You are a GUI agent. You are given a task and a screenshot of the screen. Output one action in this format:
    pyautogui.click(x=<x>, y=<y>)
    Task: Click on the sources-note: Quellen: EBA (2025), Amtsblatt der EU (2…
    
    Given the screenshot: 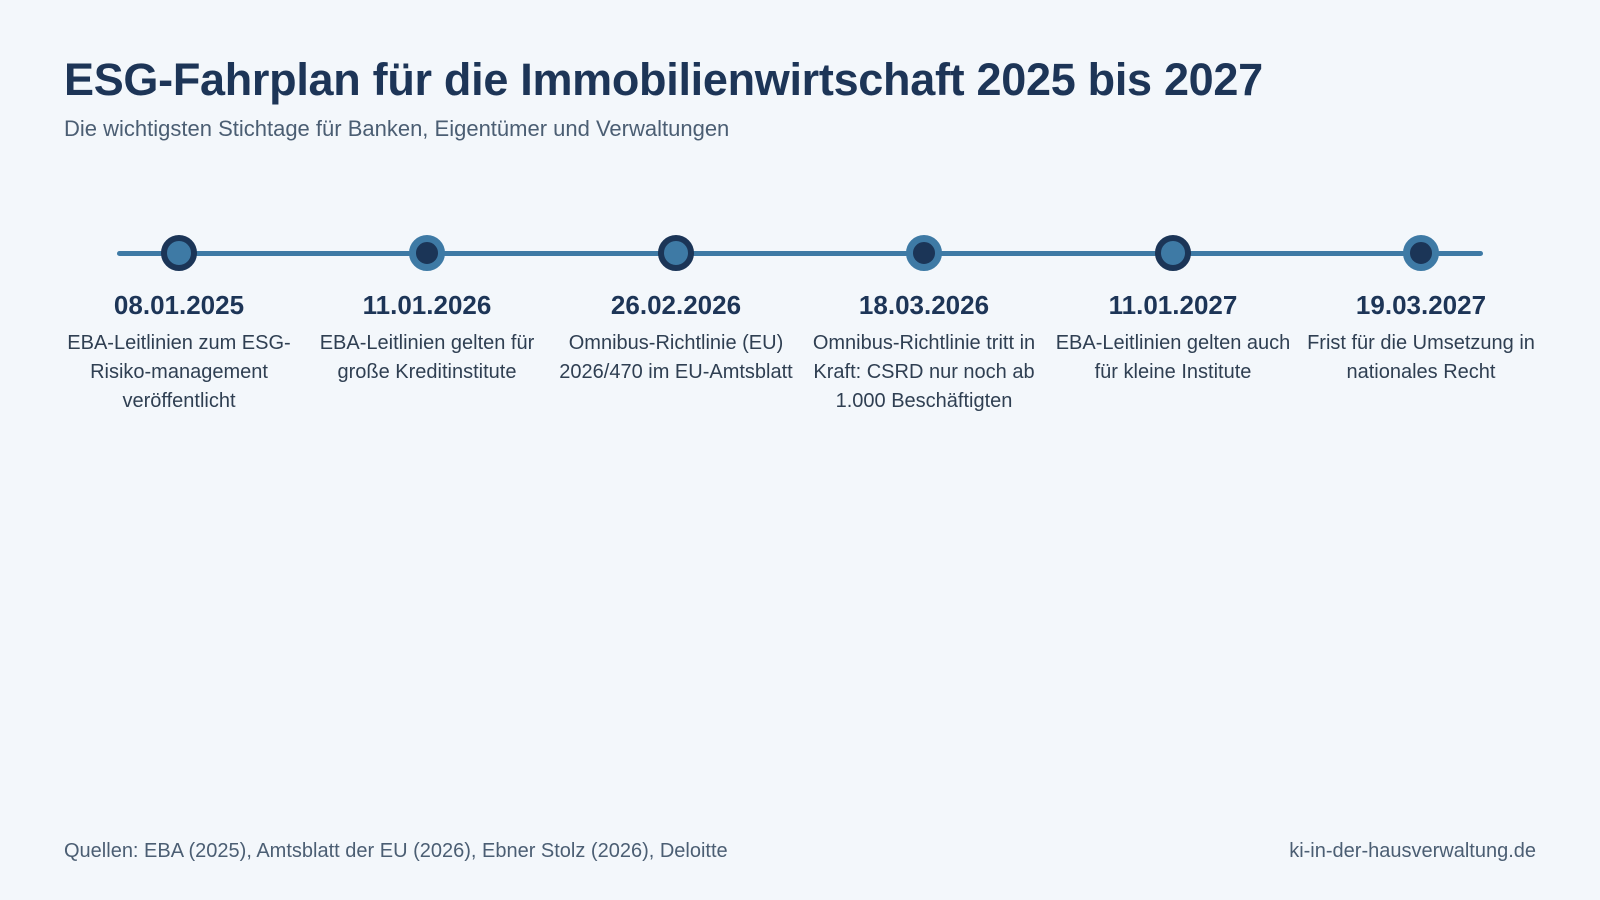 What is the action you would take?
    pyautogui.click(x=396, y=851)
    